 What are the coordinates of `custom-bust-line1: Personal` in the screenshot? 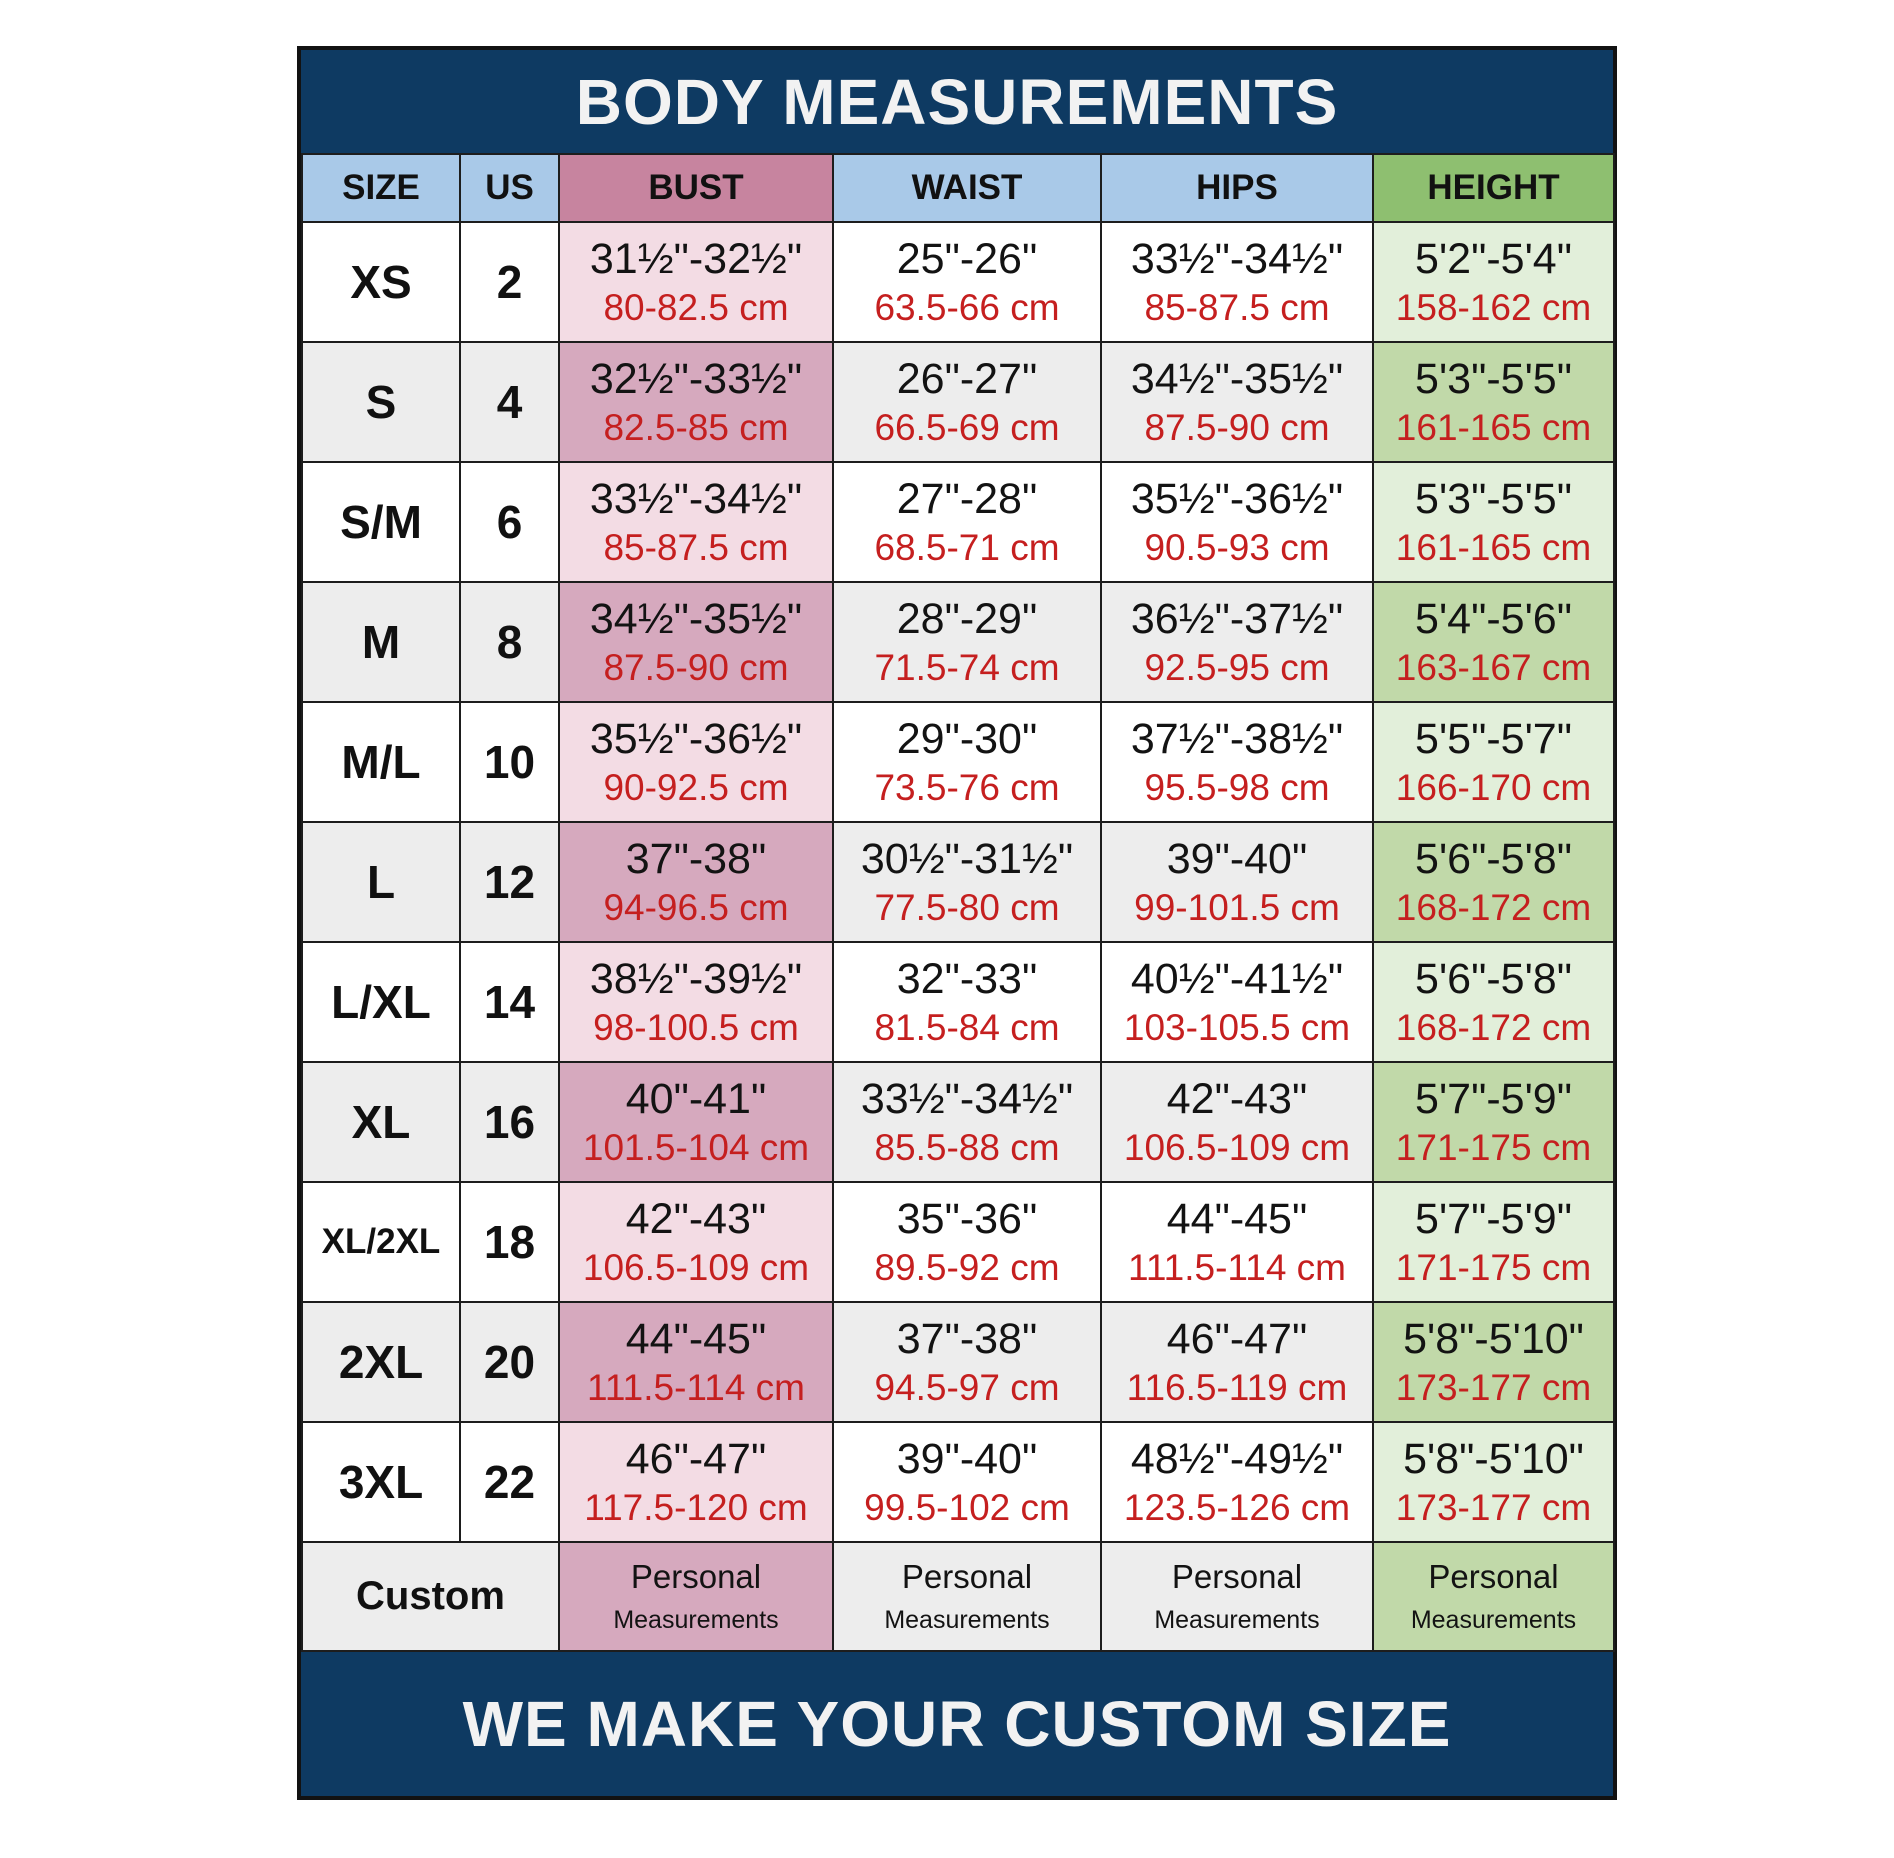 It's located at (696, 1576).